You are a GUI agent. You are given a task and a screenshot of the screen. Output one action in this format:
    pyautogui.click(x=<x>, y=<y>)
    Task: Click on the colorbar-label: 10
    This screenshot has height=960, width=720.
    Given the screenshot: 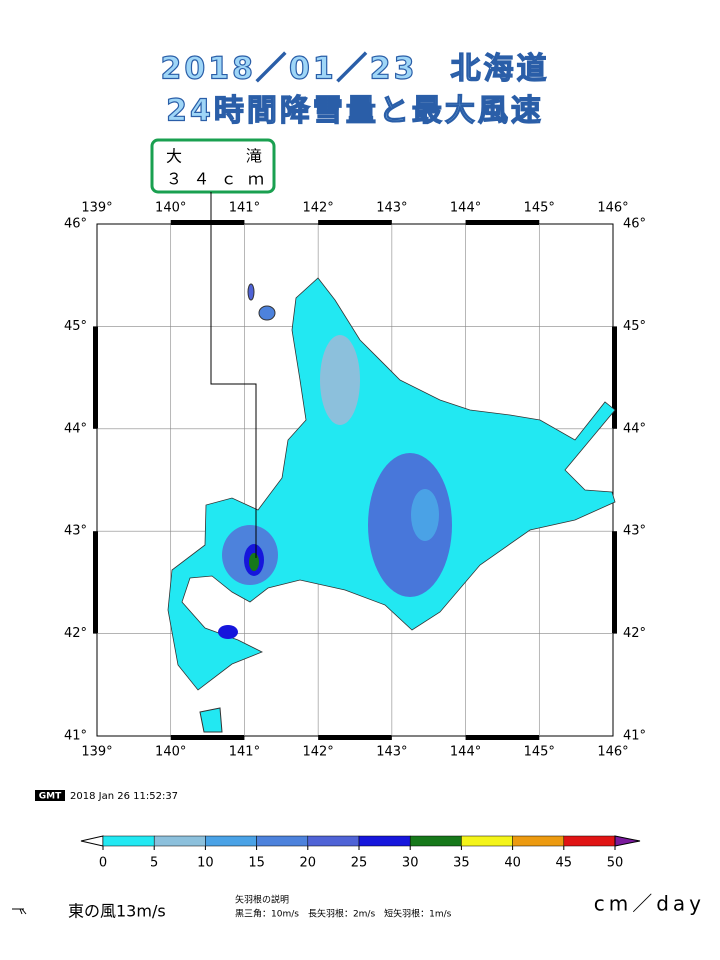 What is the action you would take?
    pyautogui.click(x=205, y=863)
    